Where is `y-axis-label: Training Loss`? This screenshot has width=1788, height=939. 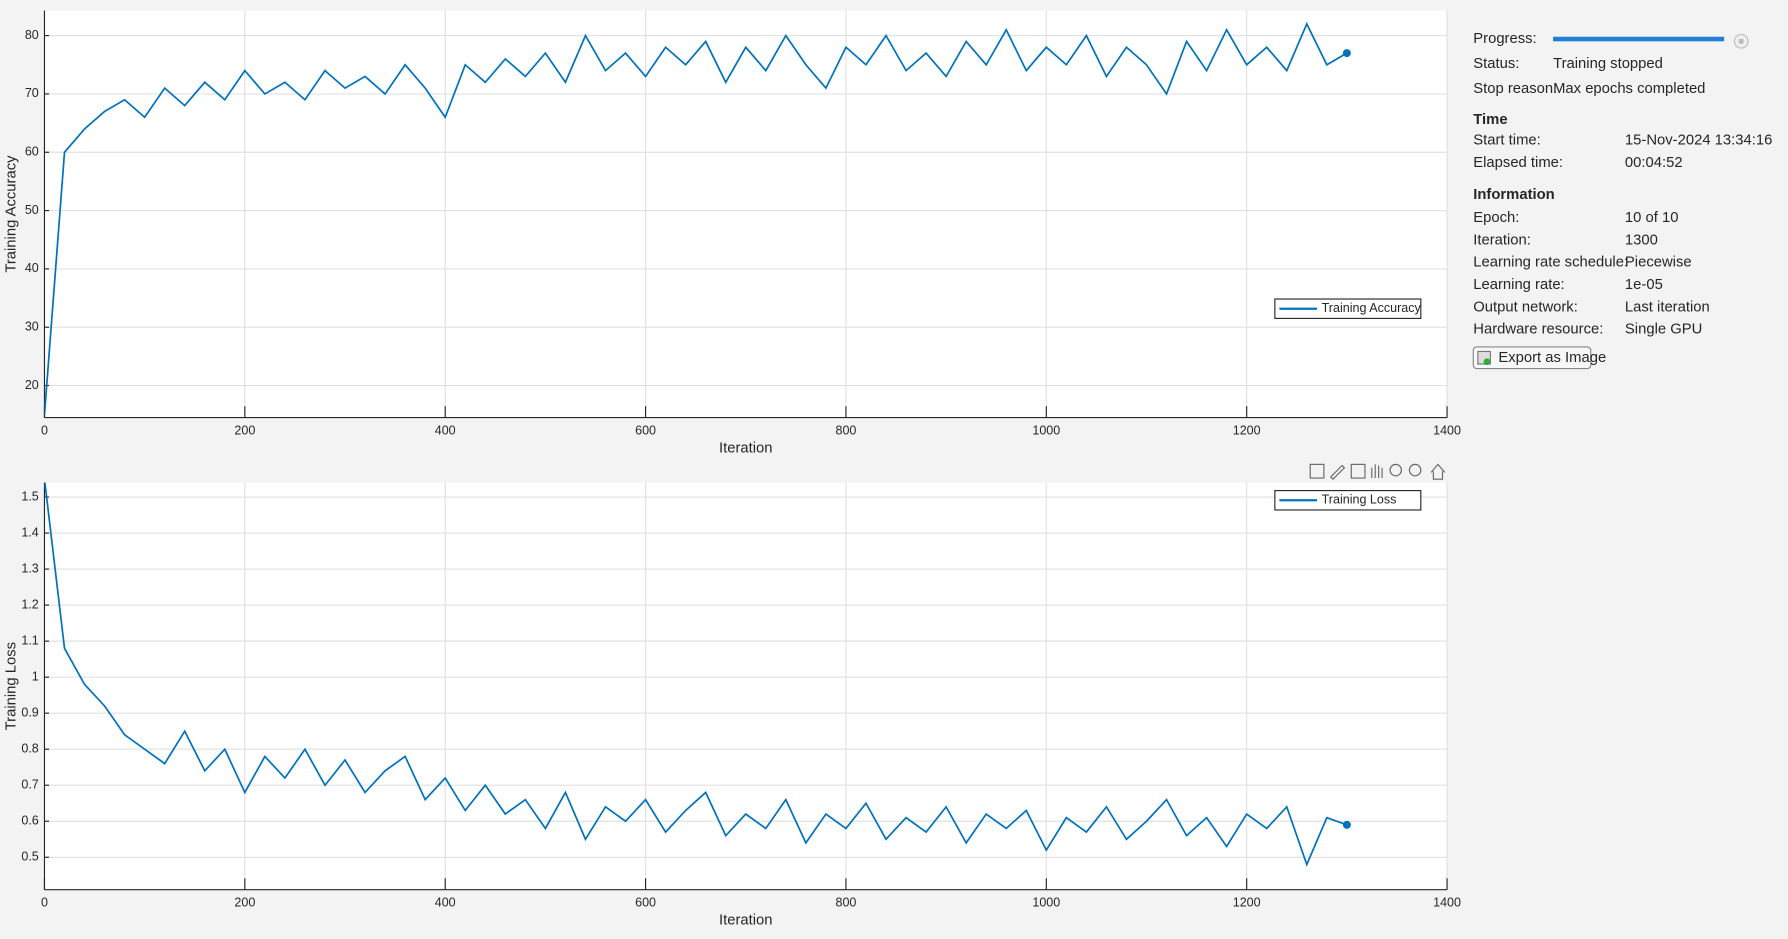
y-axis-label: Training Loss is located at coordinates (11, 686).